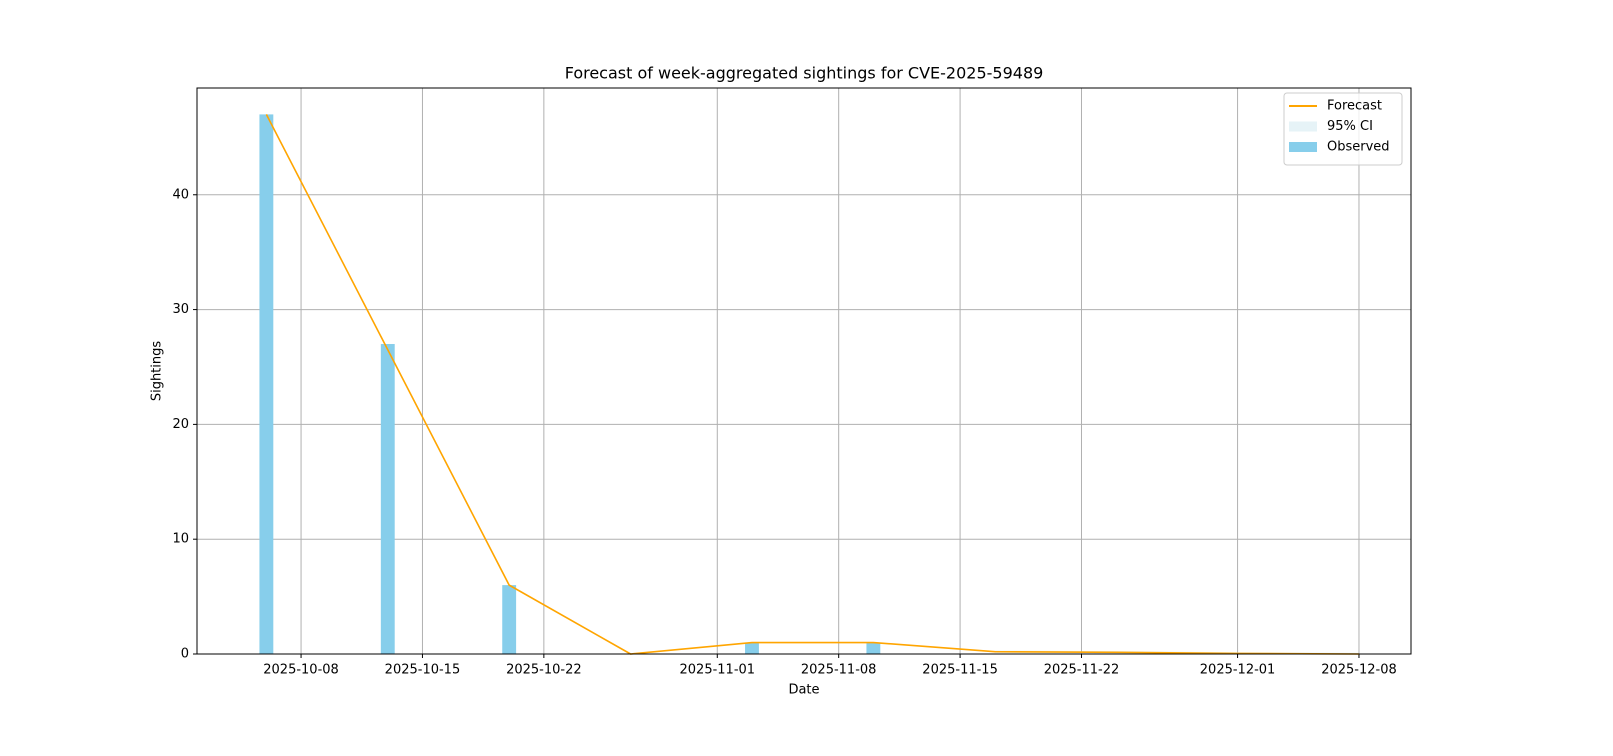  What do you see at coordinates (1082, 670) in the screenshot?
I see `x-tick-label: 2025-11-22` at bounding box center [1082, 670].